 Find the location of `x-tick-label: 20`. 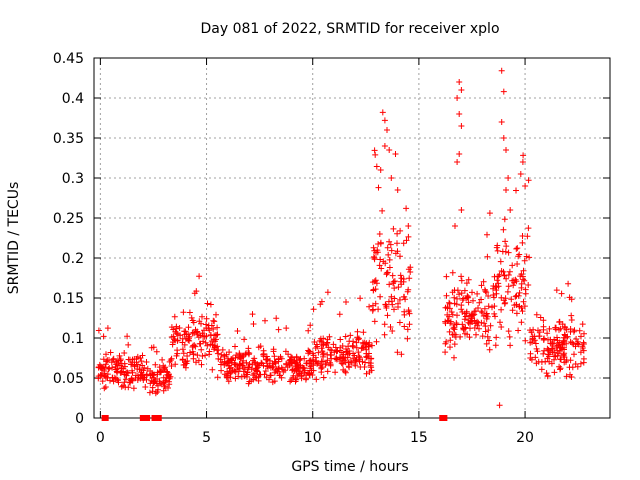

x-tick-label: 20 is located at coordinates (525, 438).